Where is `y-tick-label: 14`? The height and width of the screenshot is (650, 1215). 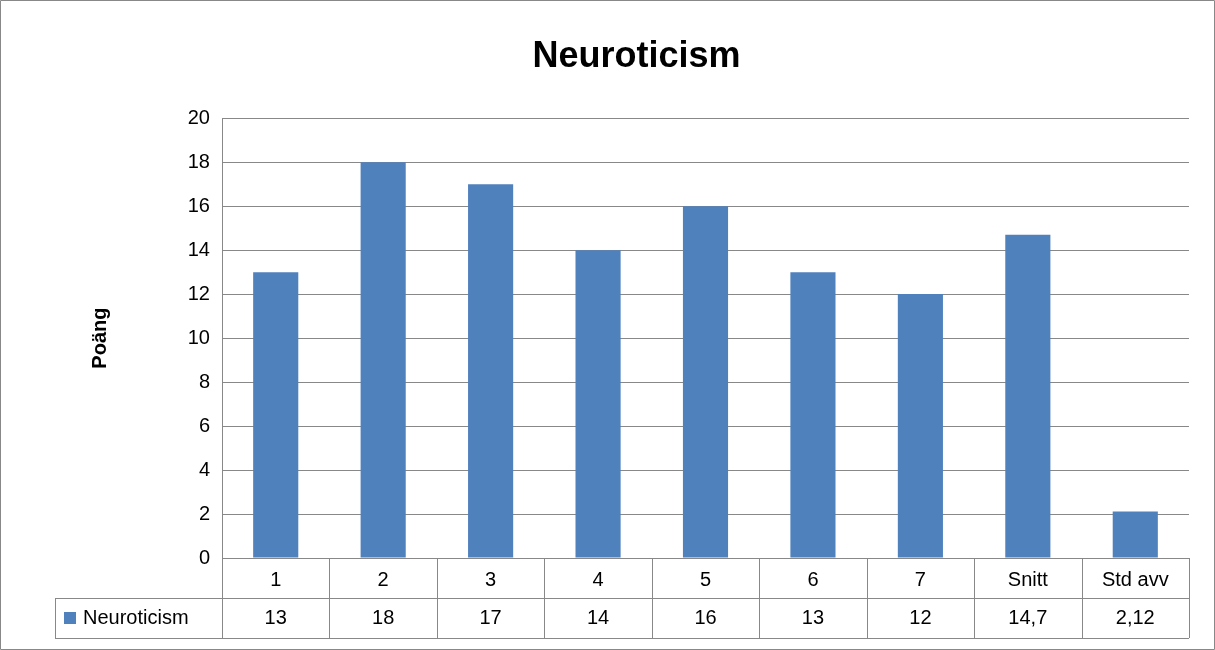 y-tick-label: 14 is located at coordinates (198, 248).